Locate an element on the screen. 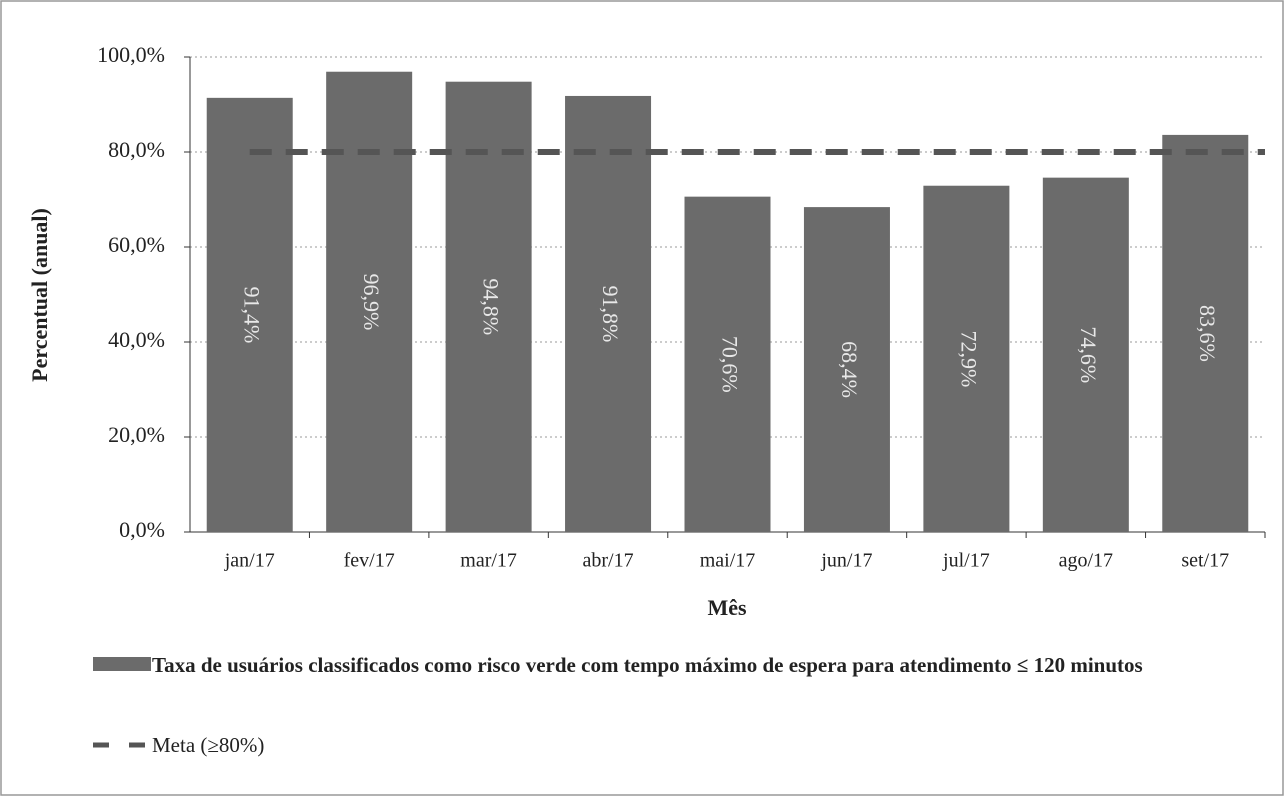 The width and height of the screenshot is (1285, 797). data-label: 94,8% is located at coordinates (491, 306).